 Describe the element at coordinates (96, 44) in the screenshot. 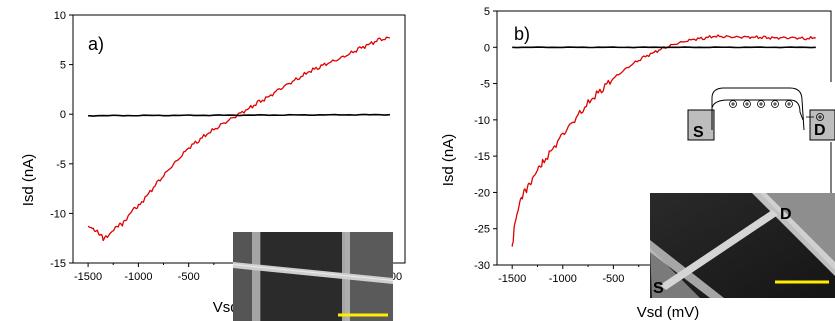

I see `panel-label: a)` at that location.